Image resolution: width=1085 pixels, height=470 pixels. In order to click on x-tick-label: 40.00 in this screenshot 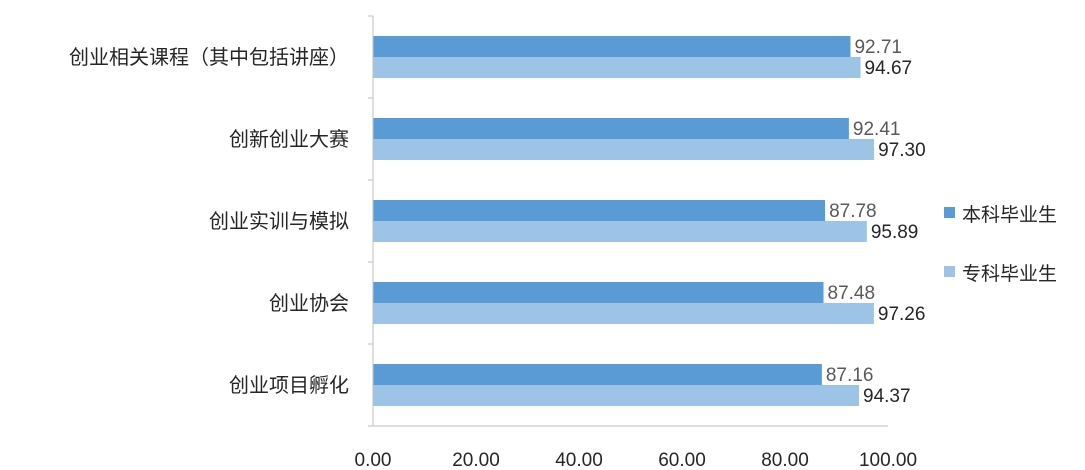, I will do `click(579, 460)`.